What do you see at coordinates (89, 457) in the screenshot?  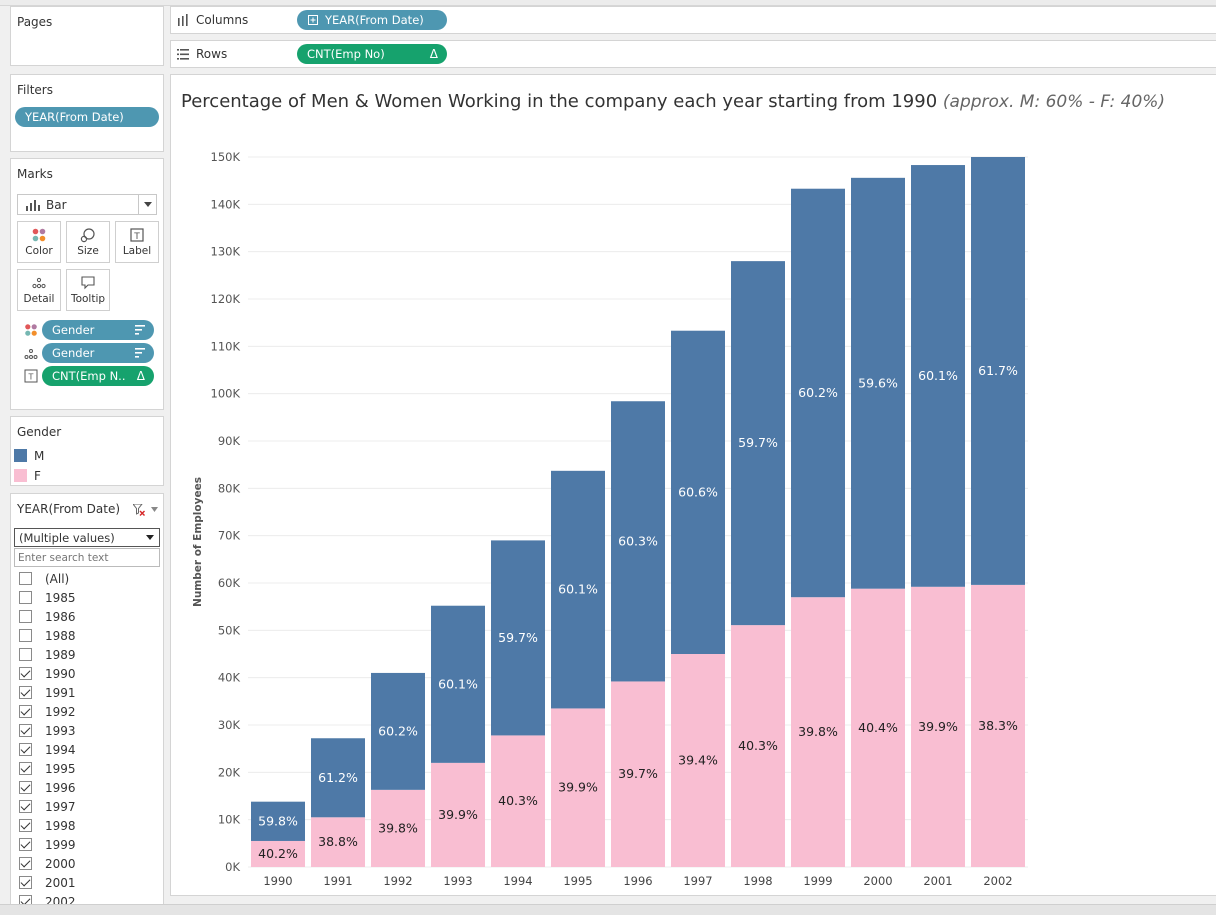 I see `legend-item-m: M` at bounding box center [89, 457].